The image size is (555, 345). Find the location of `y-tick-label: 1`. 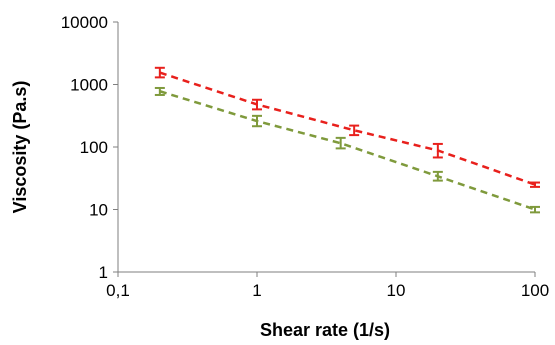

y-tick-label: 1 is located at coordinates (103, 272).